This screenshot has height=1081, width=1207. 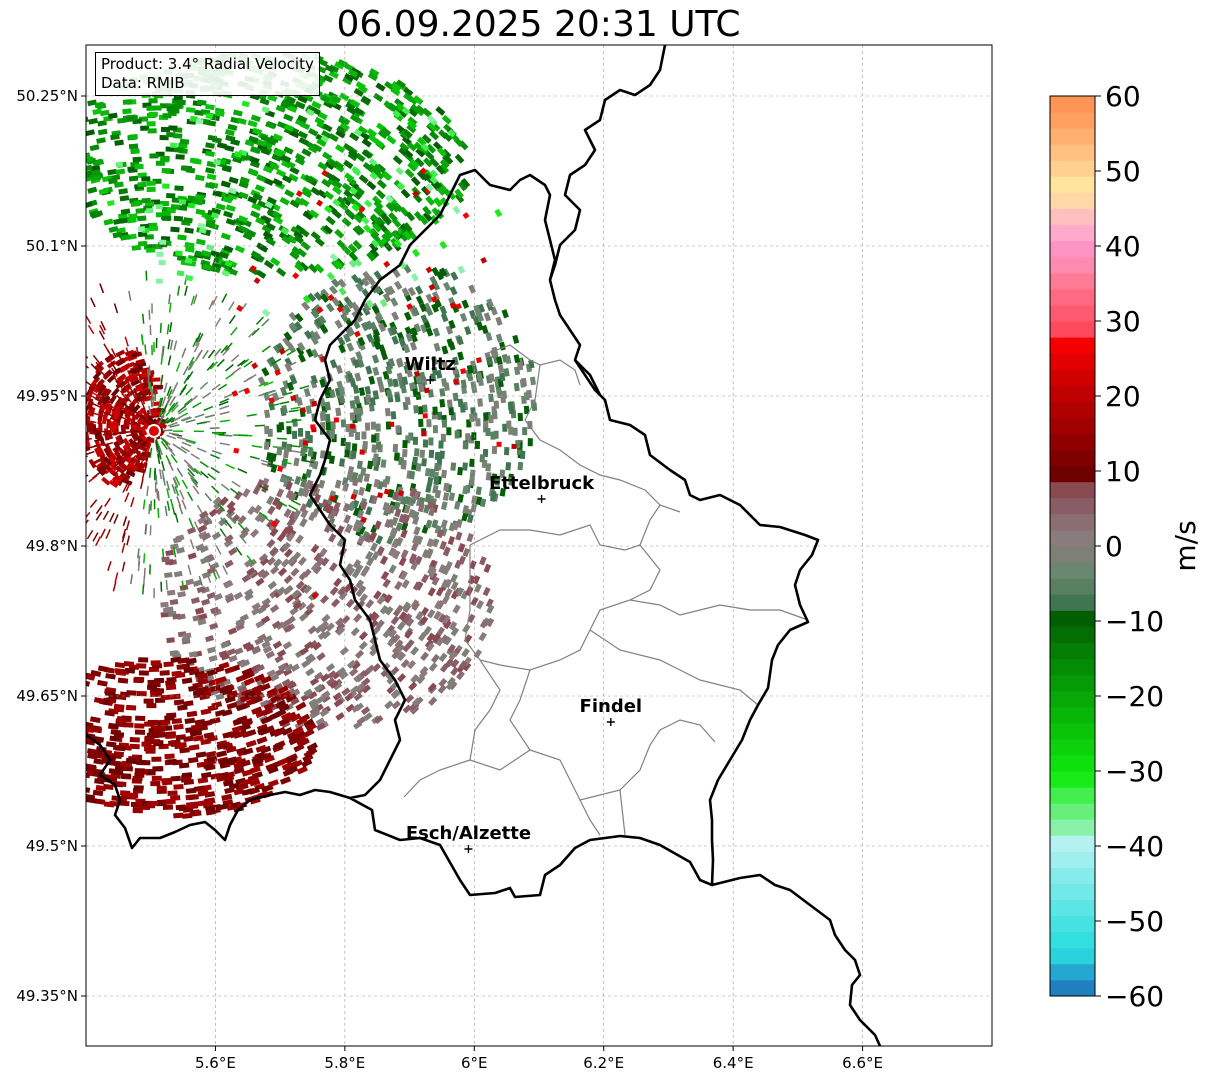 I want to click on colorbar-tick-label: 20, so click(x=1123, y=396).